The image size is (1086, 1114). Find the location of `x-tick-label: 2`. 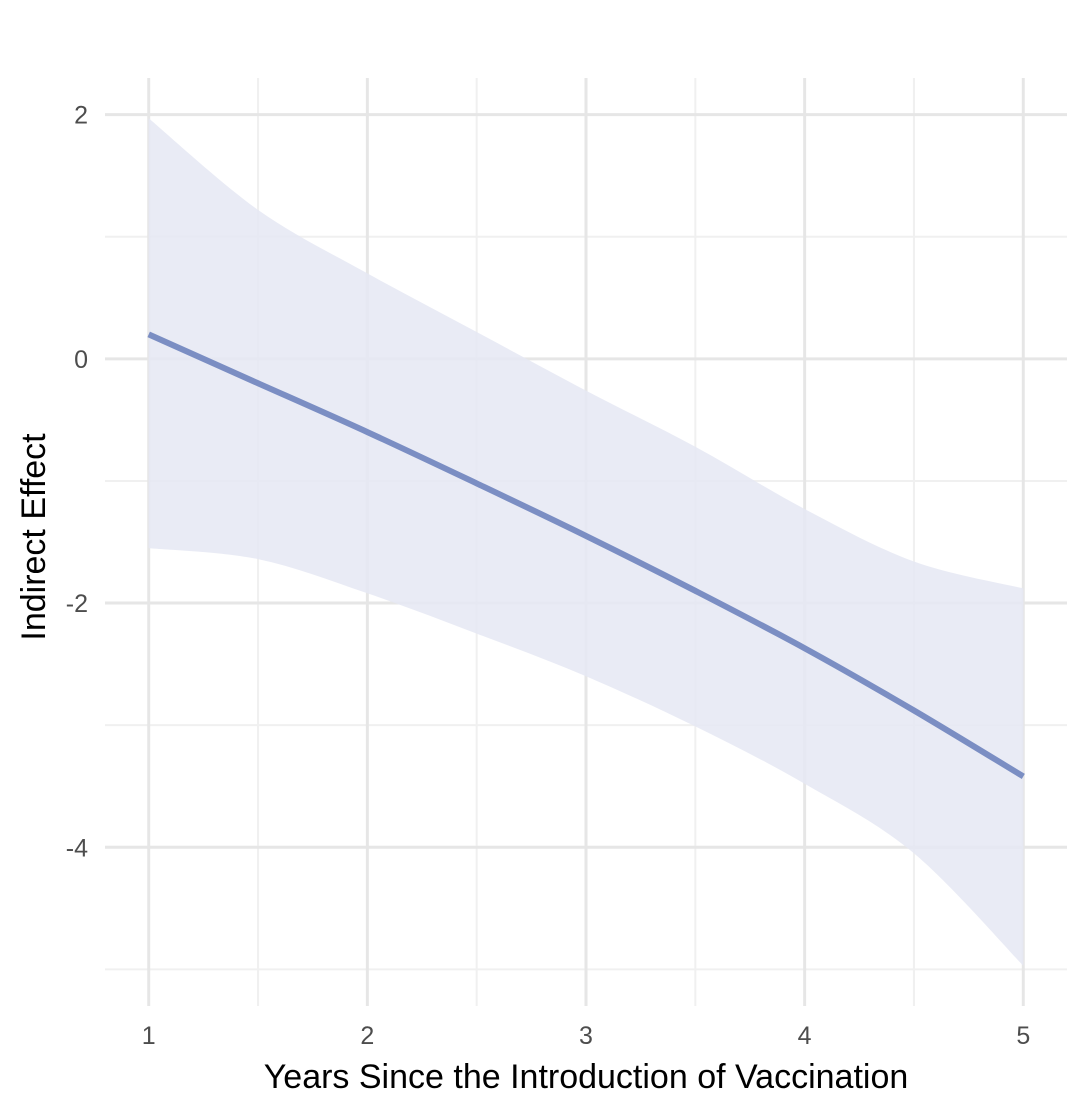

x-tick-label: 2 is located at coordinates (367, 1036).